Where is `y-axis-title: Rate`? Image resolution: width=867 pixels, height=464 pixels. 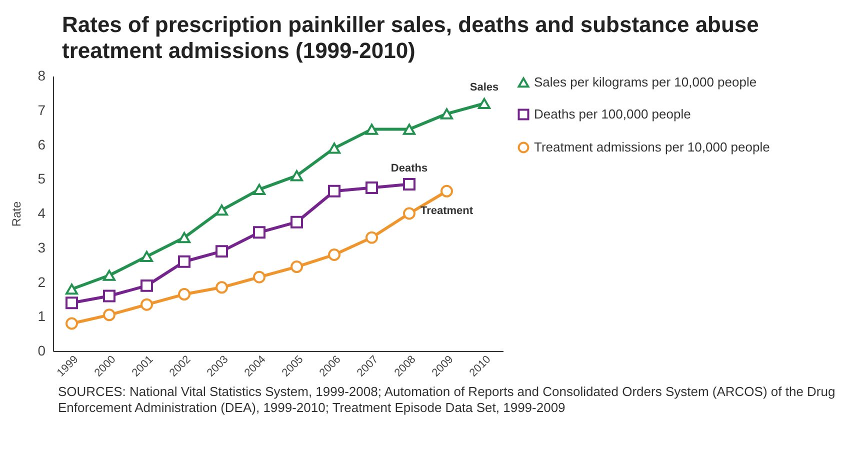 y-axis-title: Rate is located at coordinates (17, 214).